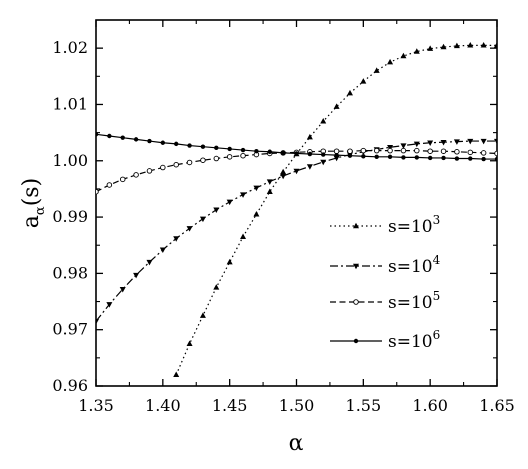 This screenshot has height=469, width=528. Describe the element at coordinates (163, 405) in the screenshot. I see `x-tick-label: 1.40` at that location.